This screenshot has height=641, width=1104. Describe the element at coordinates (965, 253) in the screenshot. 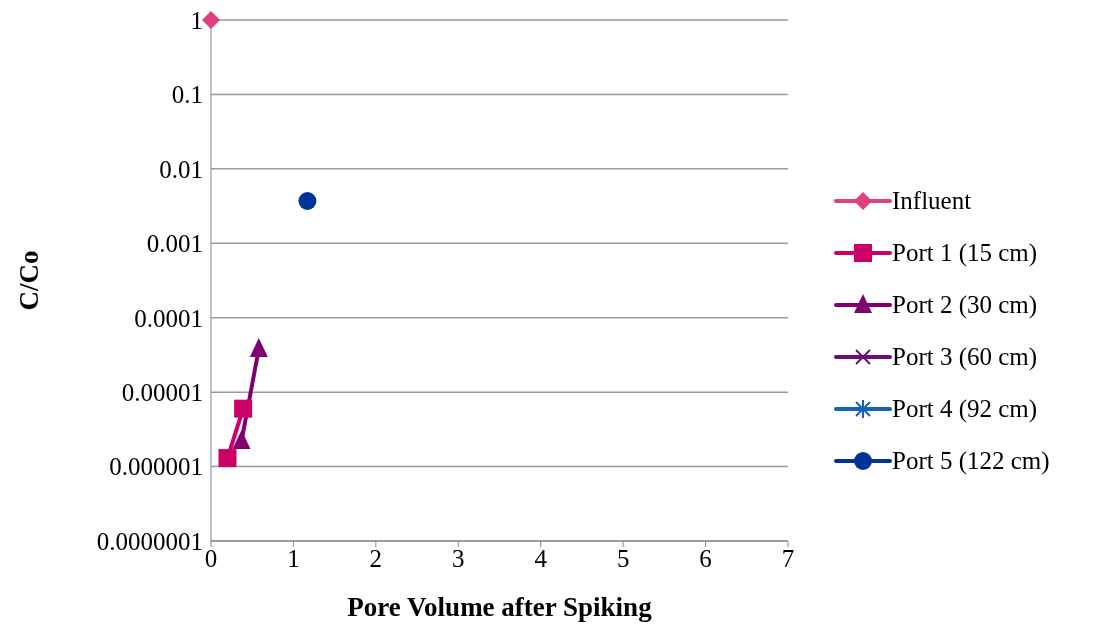

I see `legend-label: Port 1 (15 cm)` at that location.